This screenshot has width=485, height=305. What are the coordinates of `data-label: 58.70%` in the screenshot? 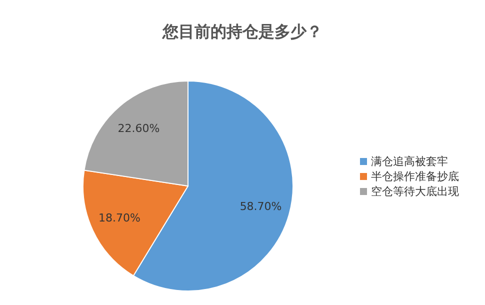 It's located at (261, 206).